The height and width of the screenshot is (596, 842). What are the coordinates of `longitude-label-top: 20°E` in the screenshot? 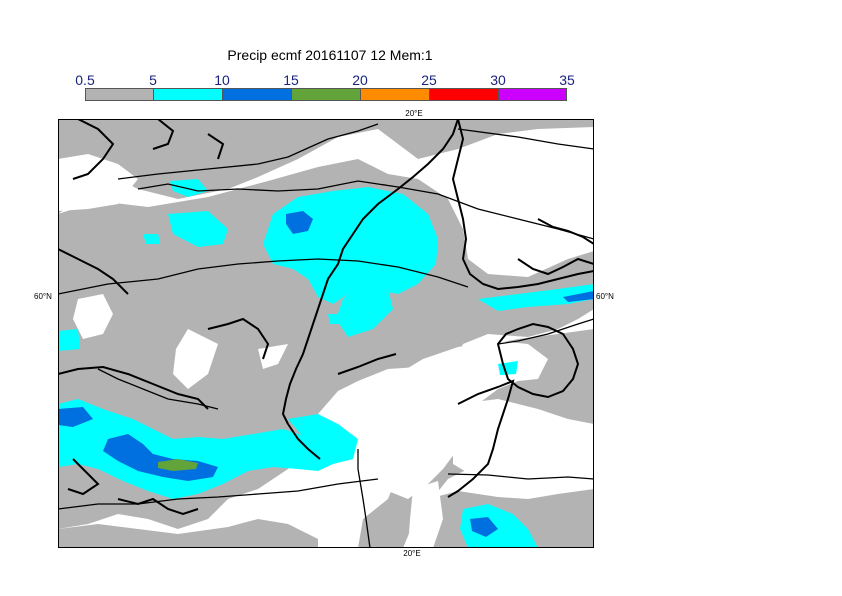 It's located at (414, 113).